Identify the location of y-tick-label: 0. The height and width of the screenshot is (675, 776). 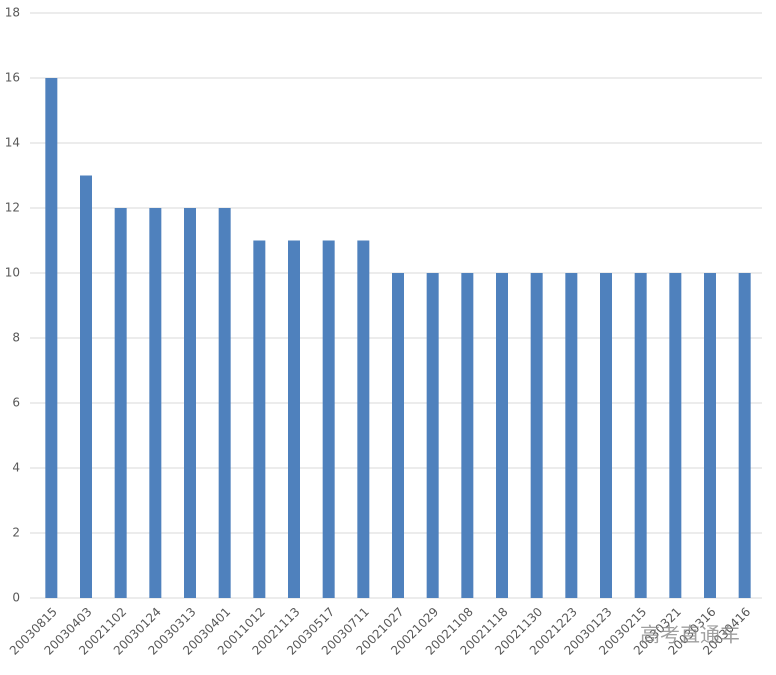
(16, 598).